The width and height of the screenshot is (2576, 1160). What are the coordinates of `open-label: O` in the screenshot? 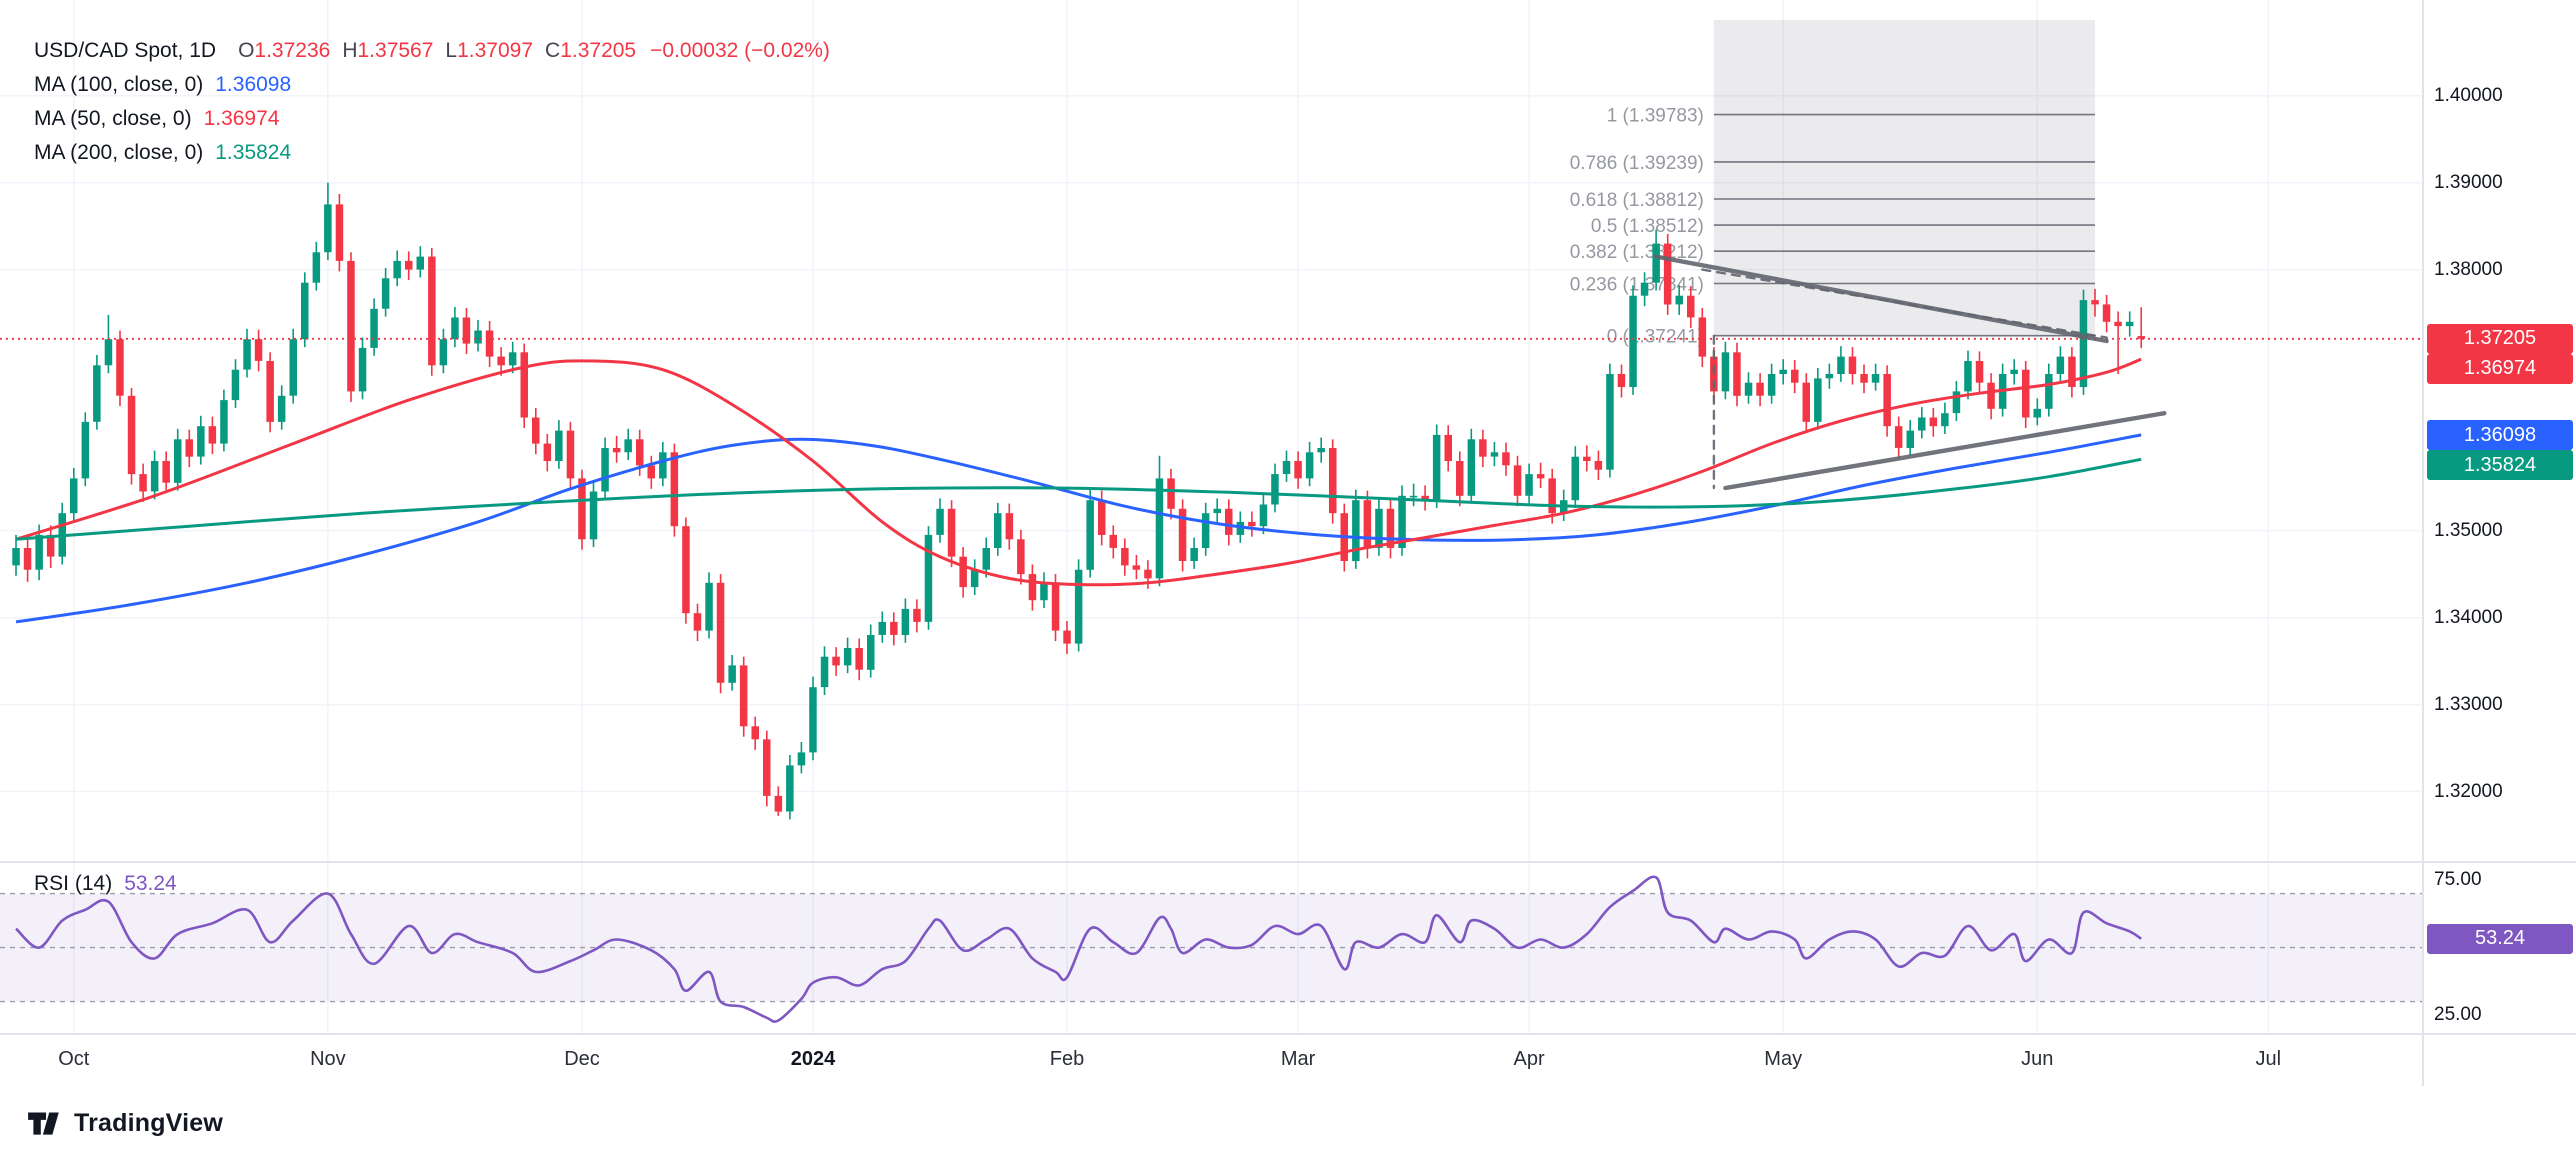 It's located at (246, 50).